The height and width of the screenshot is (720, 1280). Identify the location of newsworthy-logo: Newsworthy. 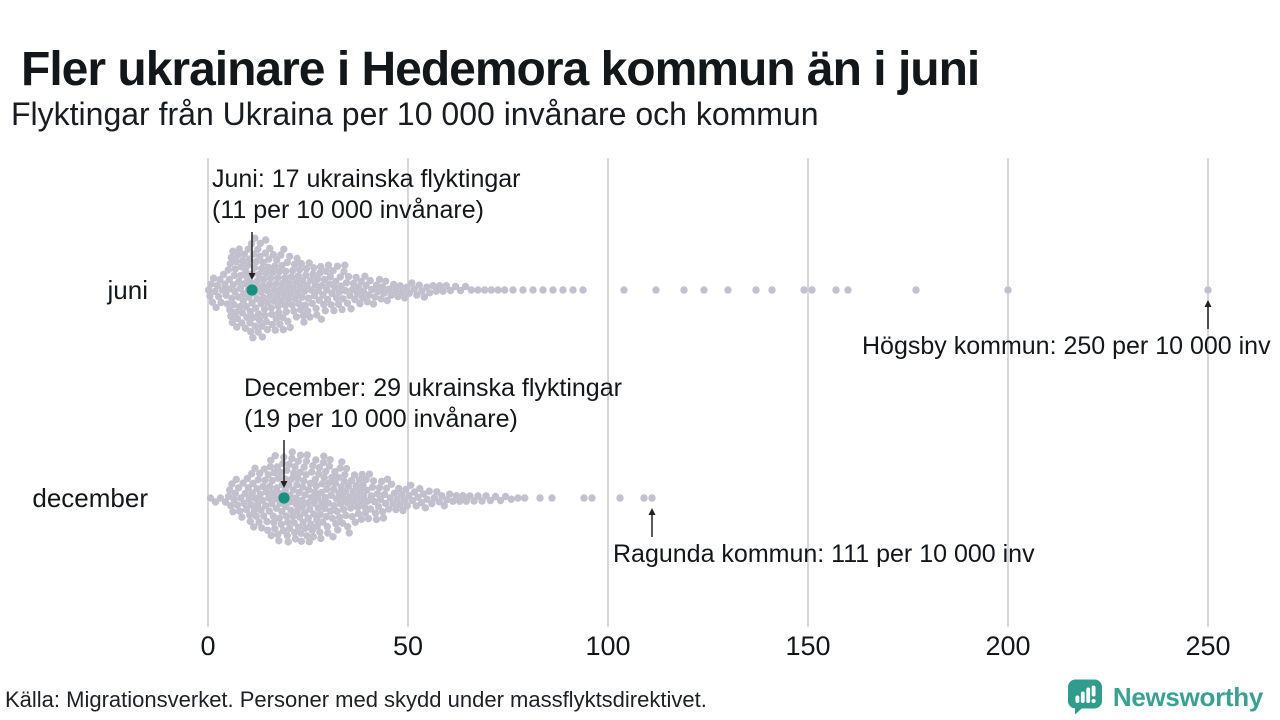
(1164, 697).